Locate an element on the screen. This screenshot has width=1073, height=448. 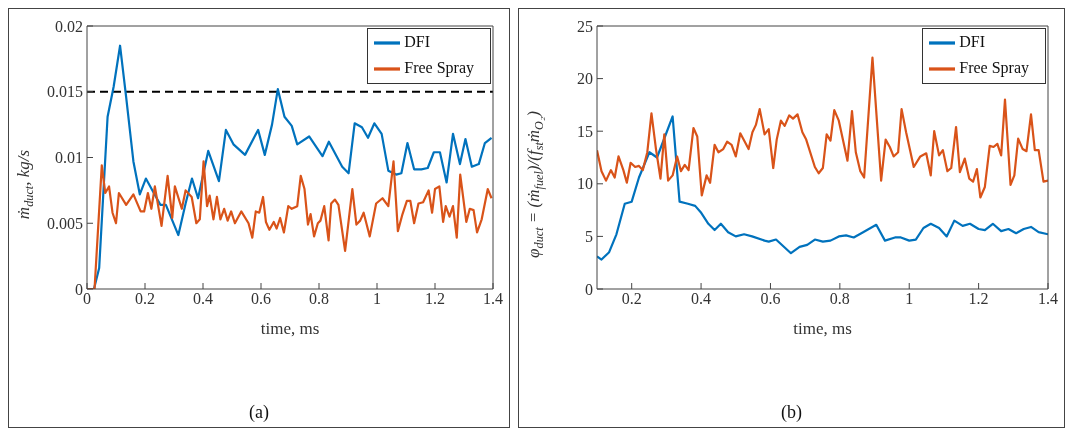
y-tick-label: 20 is located at coordinates (585, 79).